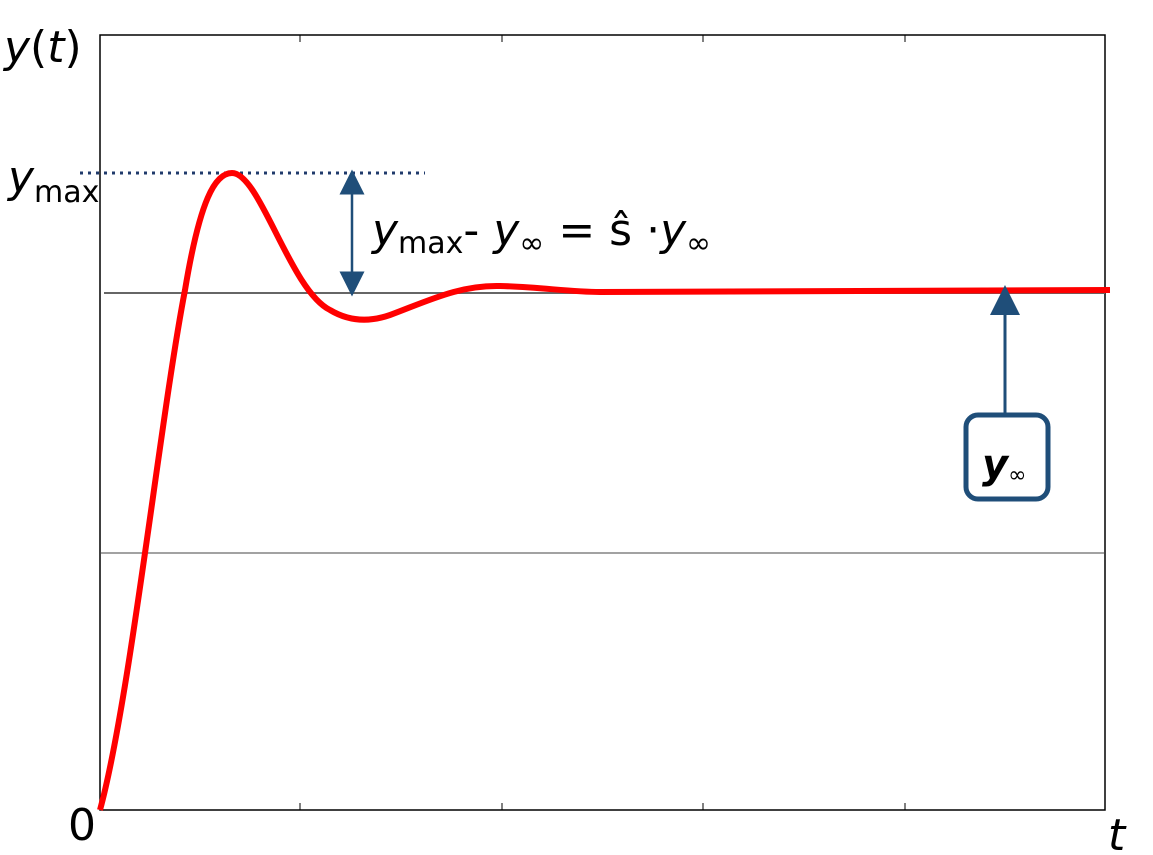 This screenshot has height=855, width=1153. Describe the element at coordinates (56, 47) in the screenshot. I see `text-part: t` at that location.